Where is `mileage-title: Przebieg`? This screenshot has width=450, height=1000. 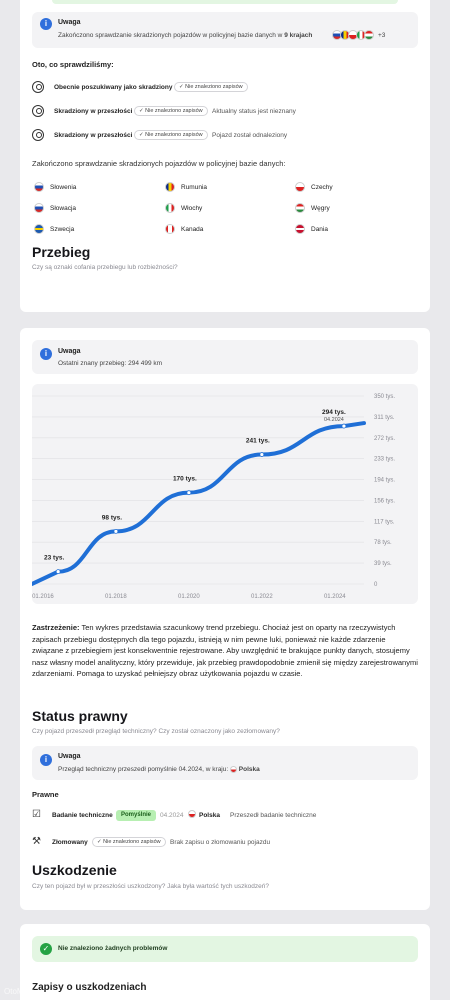
mileage-title: Przebieg is located at coordinates (61, 252).